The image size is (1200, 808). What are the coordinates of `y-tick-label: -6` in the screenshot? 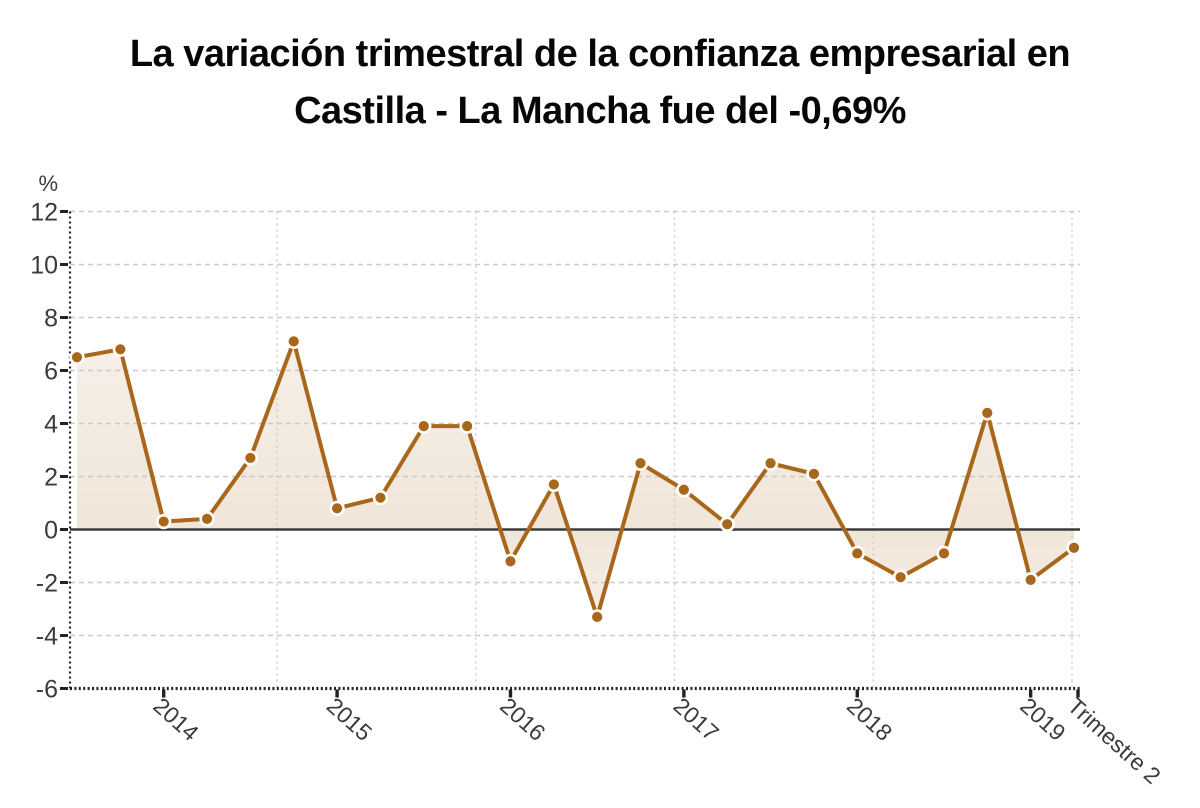 It's located at (47, 690).